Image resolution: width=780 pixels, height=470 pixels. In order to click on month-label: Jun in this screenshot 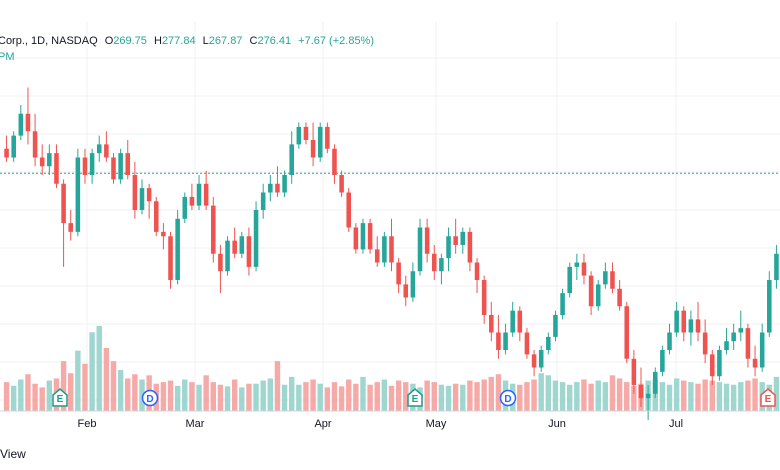, I will do `click(557, 424)`.